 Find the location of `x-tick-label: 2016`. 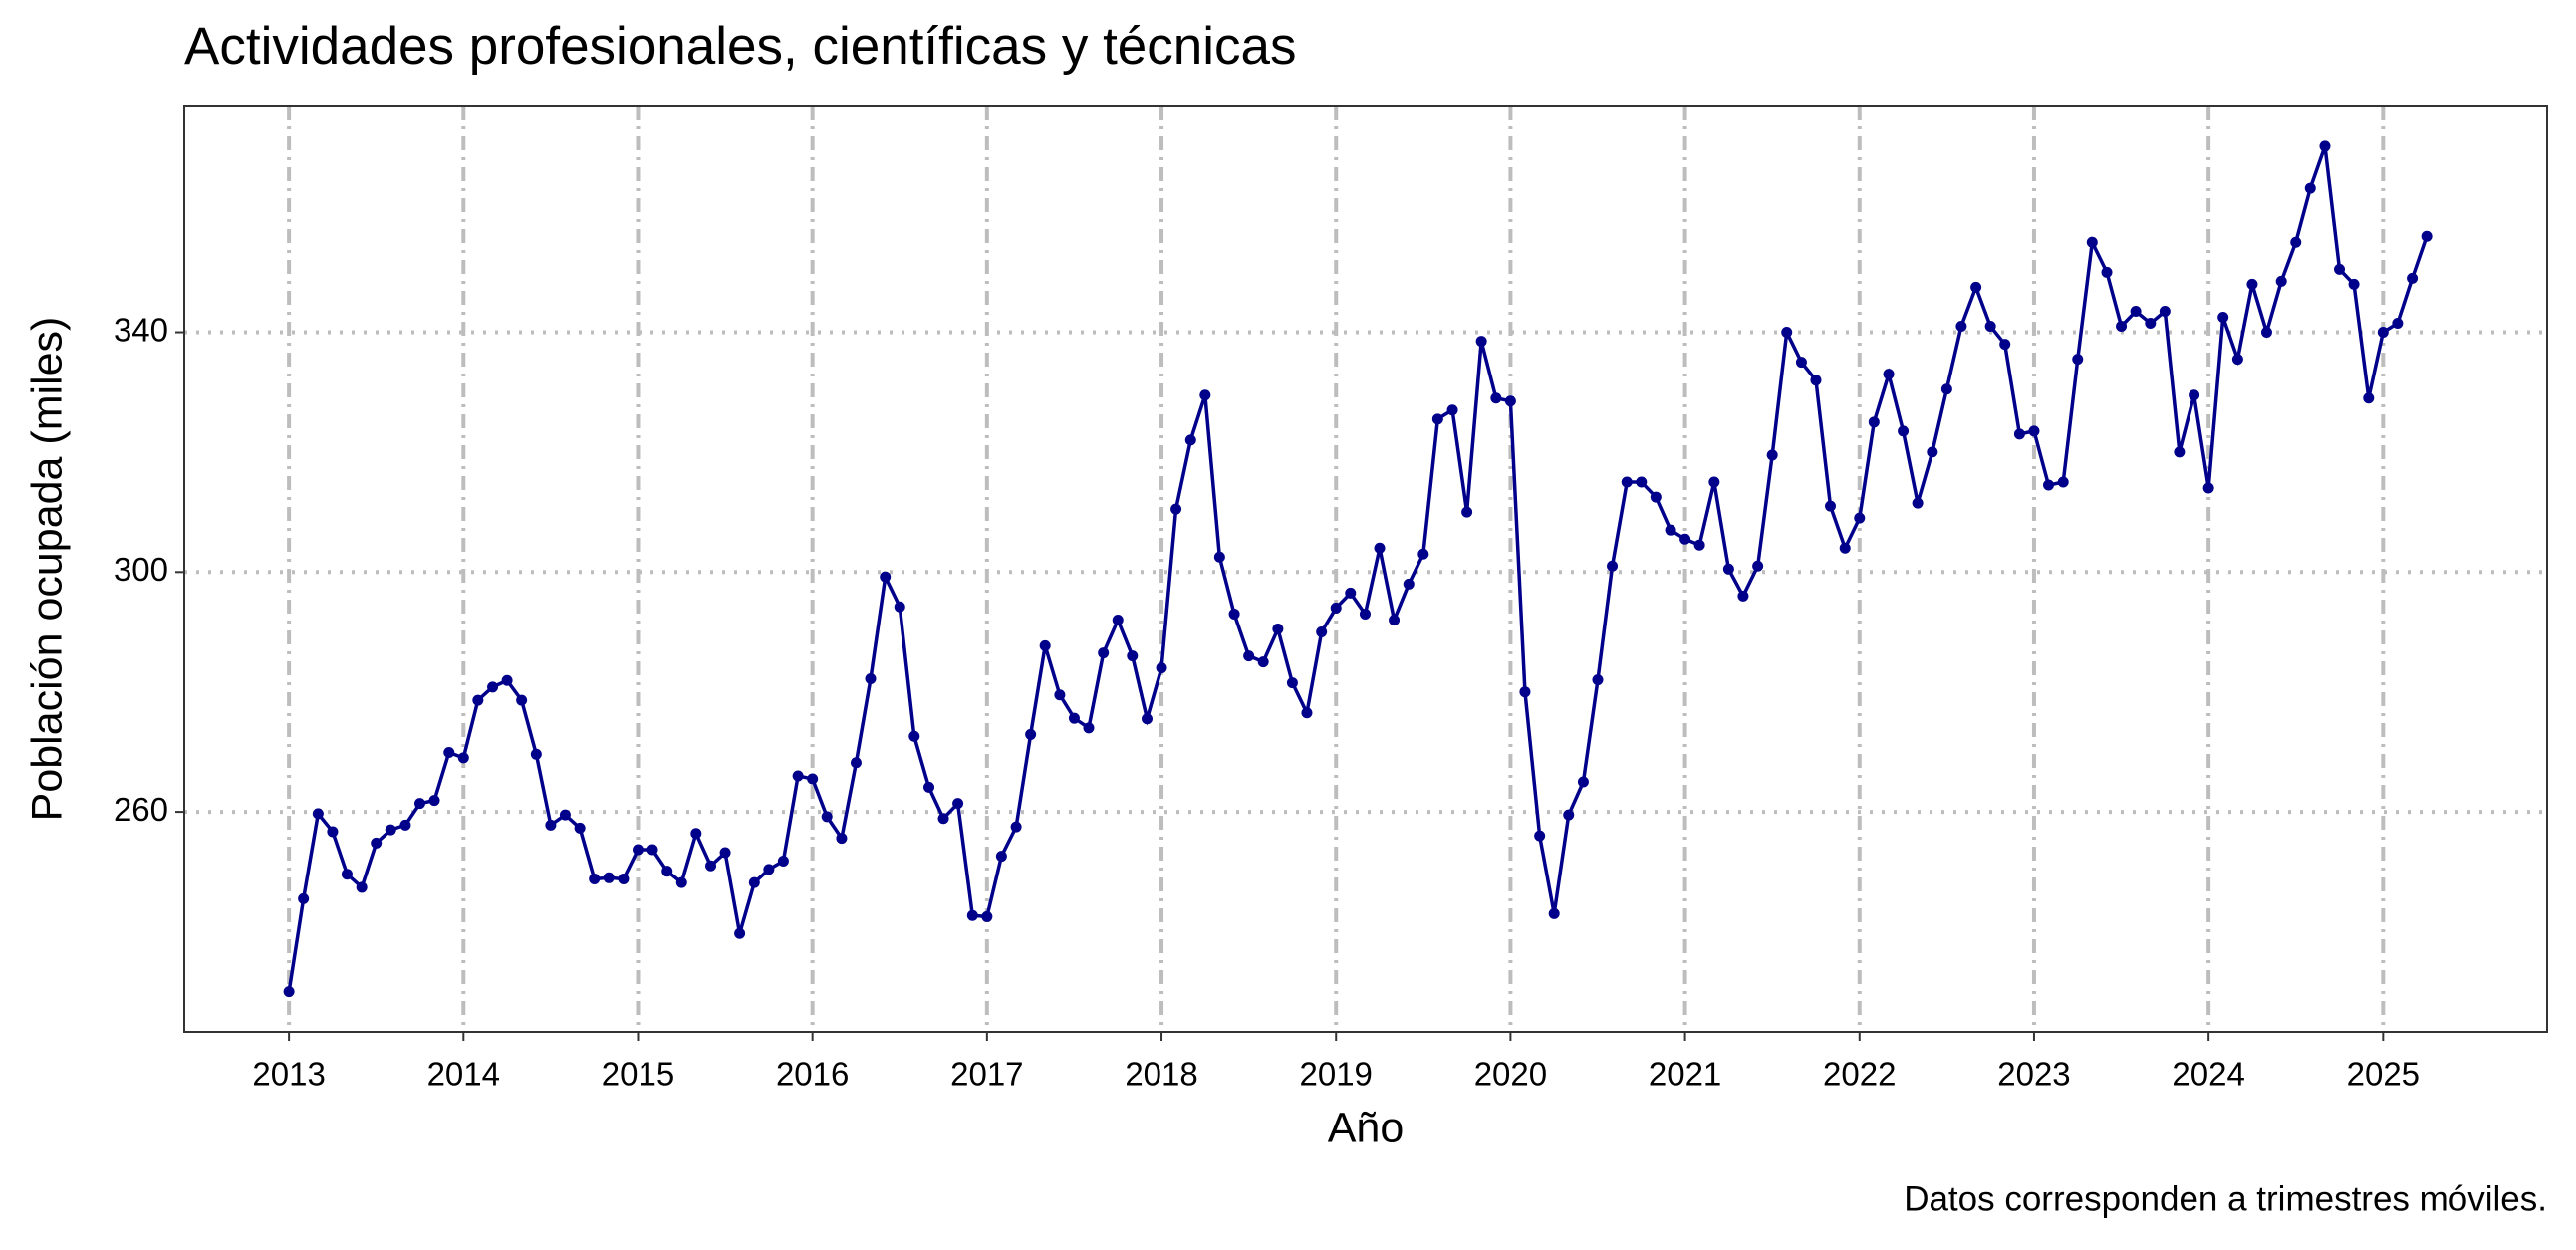

x-tick-label: 2016 is located at coordinates (812, 1074).